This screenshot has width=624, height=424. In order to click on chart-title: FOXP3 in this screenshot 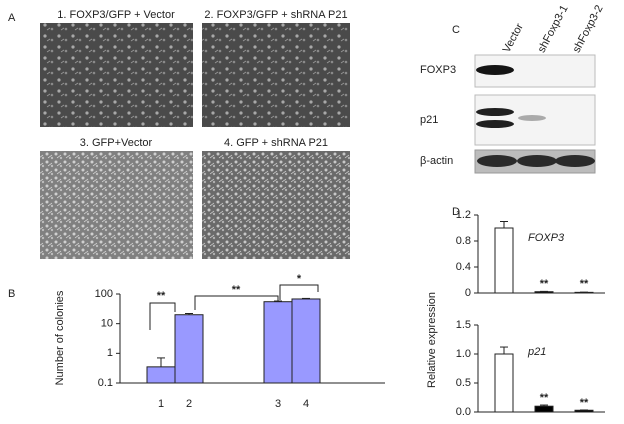, I will do `click(546, 238)`.